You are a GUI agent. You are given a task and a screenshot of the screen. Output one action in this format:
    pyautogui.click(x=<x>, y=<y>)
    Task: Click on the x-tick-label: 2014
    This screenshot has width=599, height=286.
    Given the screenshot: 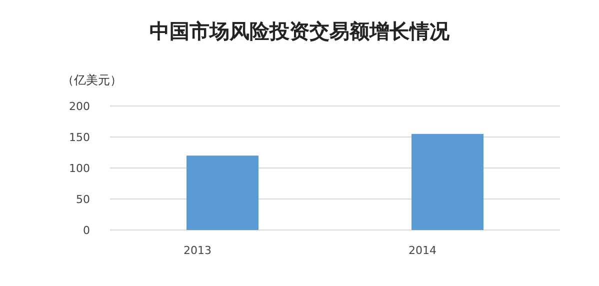 What is the action you would take?
    pyautogui.click(x=422, y=250)
    